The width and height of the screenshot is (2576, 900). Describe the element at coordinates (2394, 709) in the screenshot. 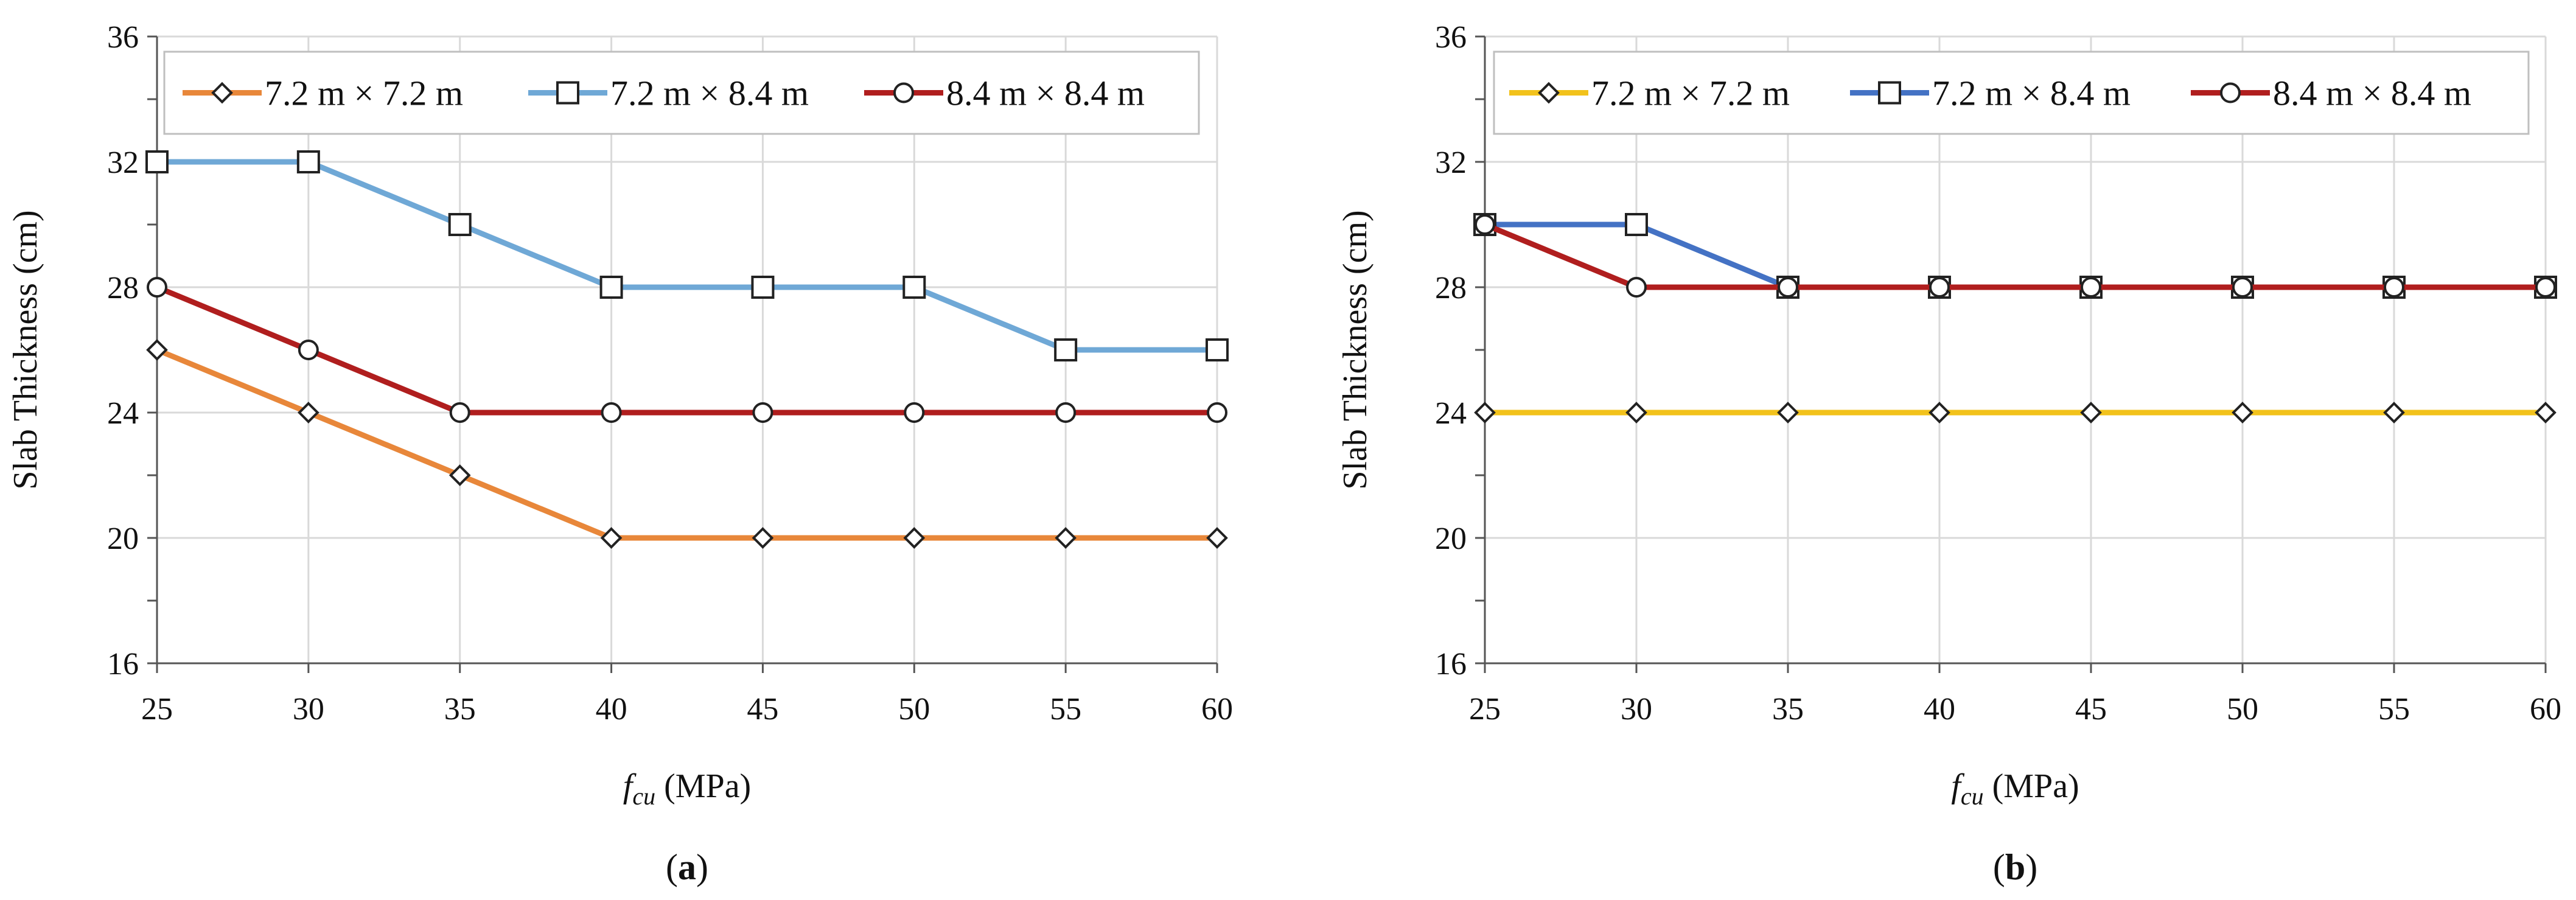

I see `x-tick-label: 55` at that location.